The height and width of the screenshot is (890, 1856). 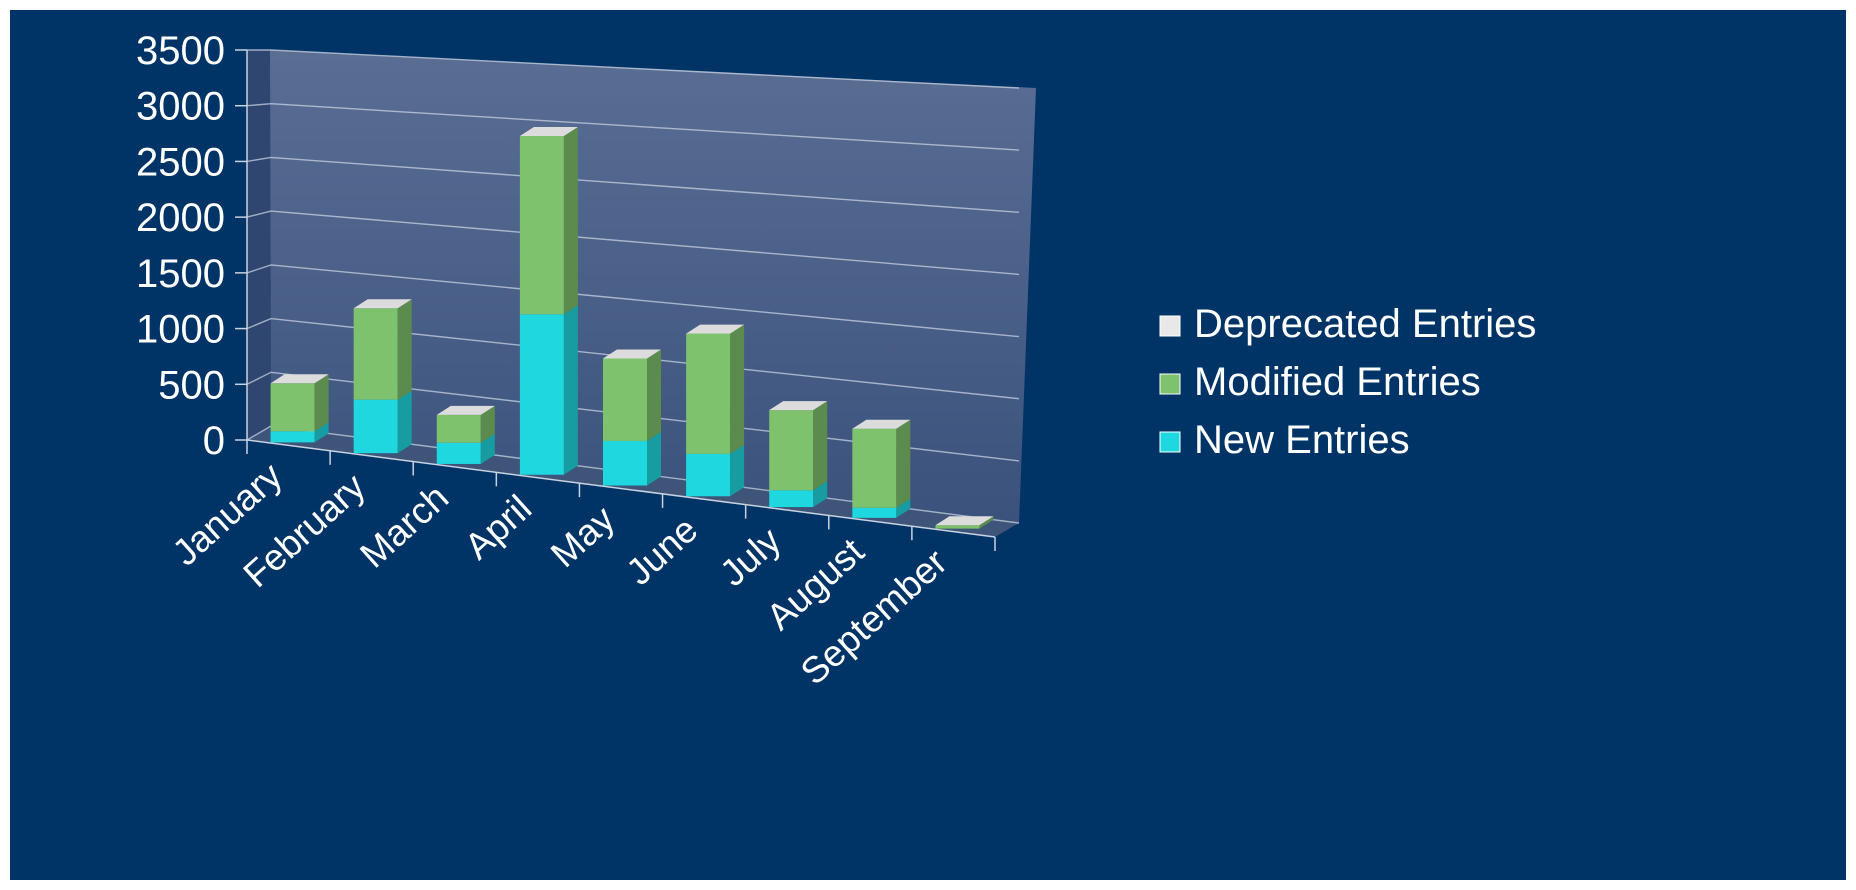 I want to click on category-label: May, so click(x=583, y=537).